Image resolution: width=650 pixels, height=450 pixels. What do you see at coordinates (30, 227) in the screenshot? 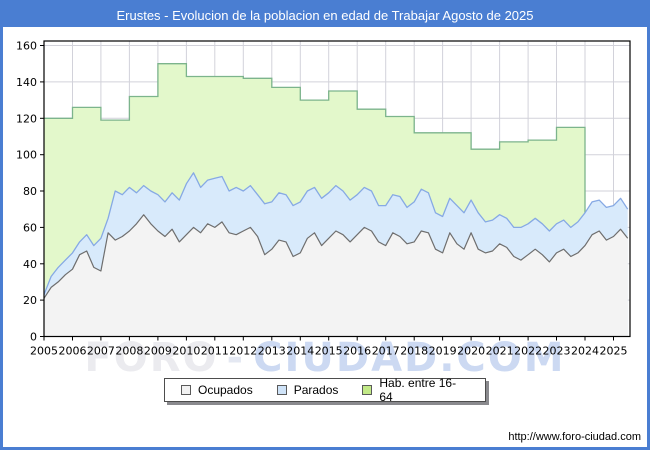
I see `y-tick-label: 60` at bounding box center [30, 227].